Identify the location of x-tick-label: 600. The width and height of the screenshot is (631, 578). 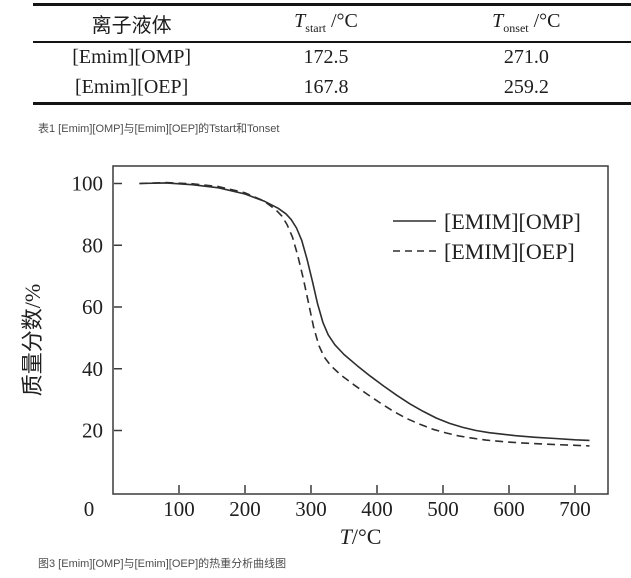
(509, 509).